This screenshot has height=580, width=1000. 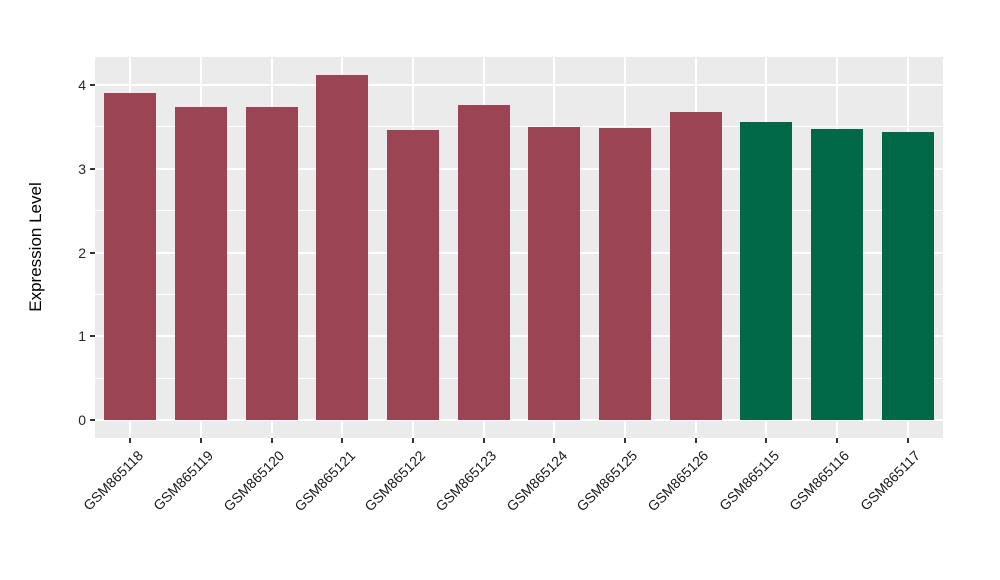 What do you see at coordinates (678, 481) in the screenshot?
I see `x-tick-label: GSM865126` at bounding box center [678, 481].